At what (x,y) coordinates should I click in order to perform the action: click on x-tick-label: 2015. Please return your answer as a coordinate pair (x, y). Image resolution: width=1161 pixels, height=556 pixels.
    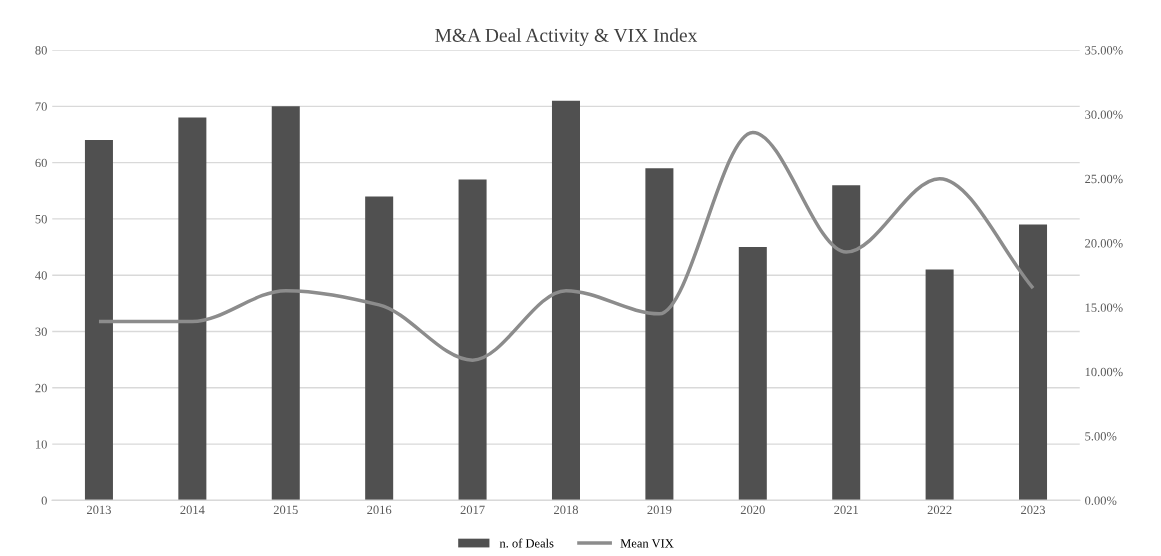
    Looking at the image, I should click on (285, 510).